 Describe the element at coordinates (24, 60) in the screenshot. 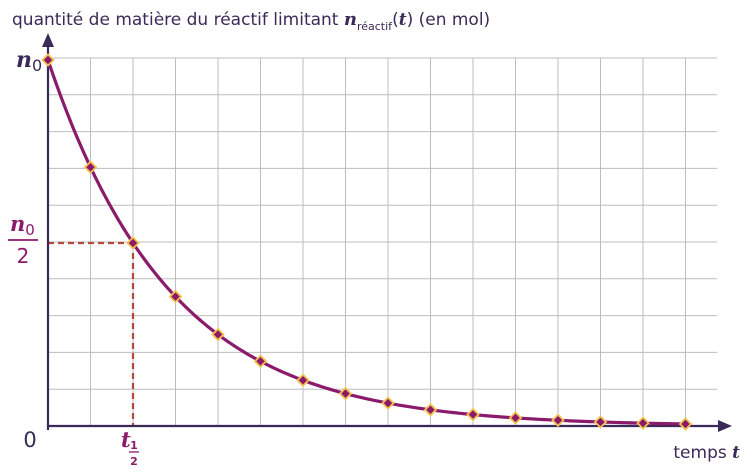

I see `n0-symbol: n` at that location.